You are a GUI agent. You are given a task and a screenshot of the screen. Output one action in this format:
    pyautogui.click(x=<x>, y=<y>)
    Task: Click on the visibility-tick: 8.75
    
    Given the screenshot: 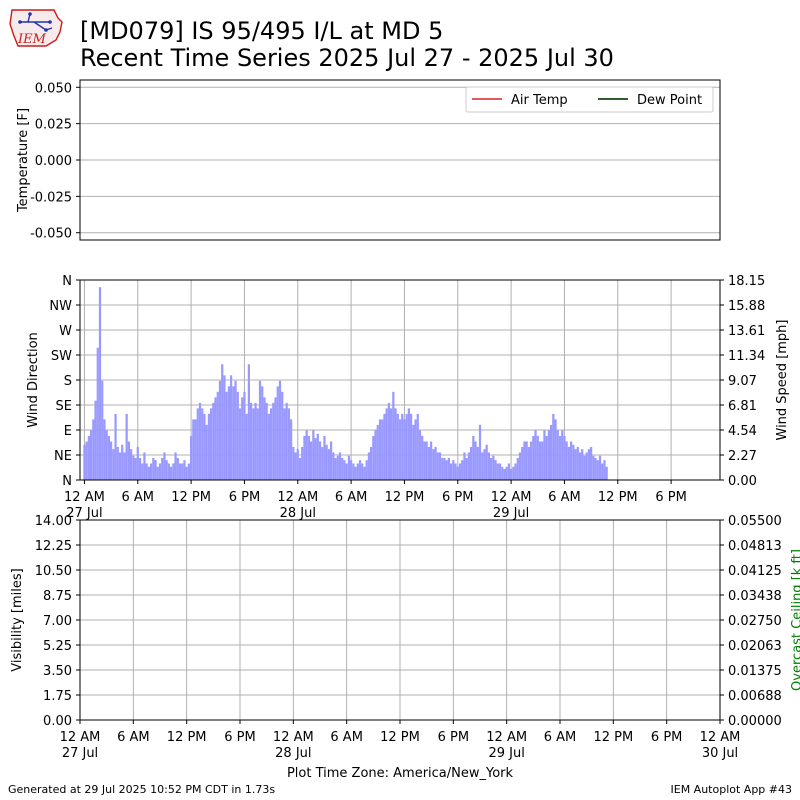 What is the action you would take?
    pyautogui.click(x=57, y=596)
    